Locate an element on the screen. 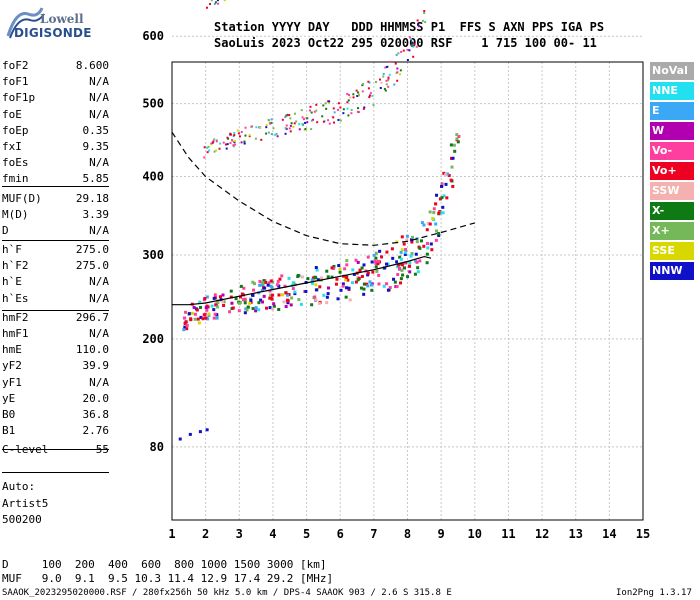 The height and width of the screenshot is (600, 700). param-row: hmF1 N/A is located at coordinates (55, 334).